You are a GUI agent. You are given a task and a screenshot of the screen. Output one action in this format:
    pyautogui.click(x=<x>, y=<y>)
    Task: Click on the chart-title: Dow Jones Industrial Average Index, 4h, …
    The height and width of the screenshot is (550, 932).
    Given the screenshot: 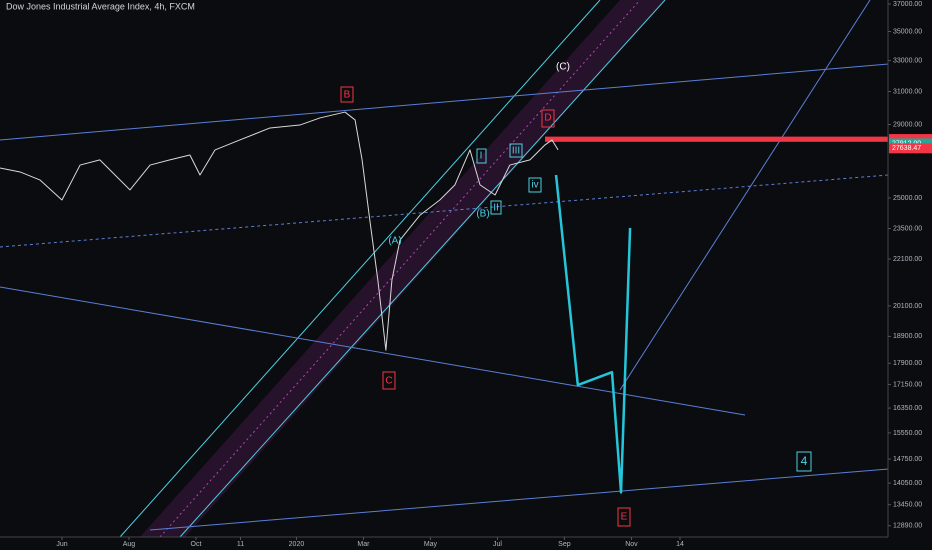 What is the action you would take?
    pyautogui.click(x=100, y=6)
    